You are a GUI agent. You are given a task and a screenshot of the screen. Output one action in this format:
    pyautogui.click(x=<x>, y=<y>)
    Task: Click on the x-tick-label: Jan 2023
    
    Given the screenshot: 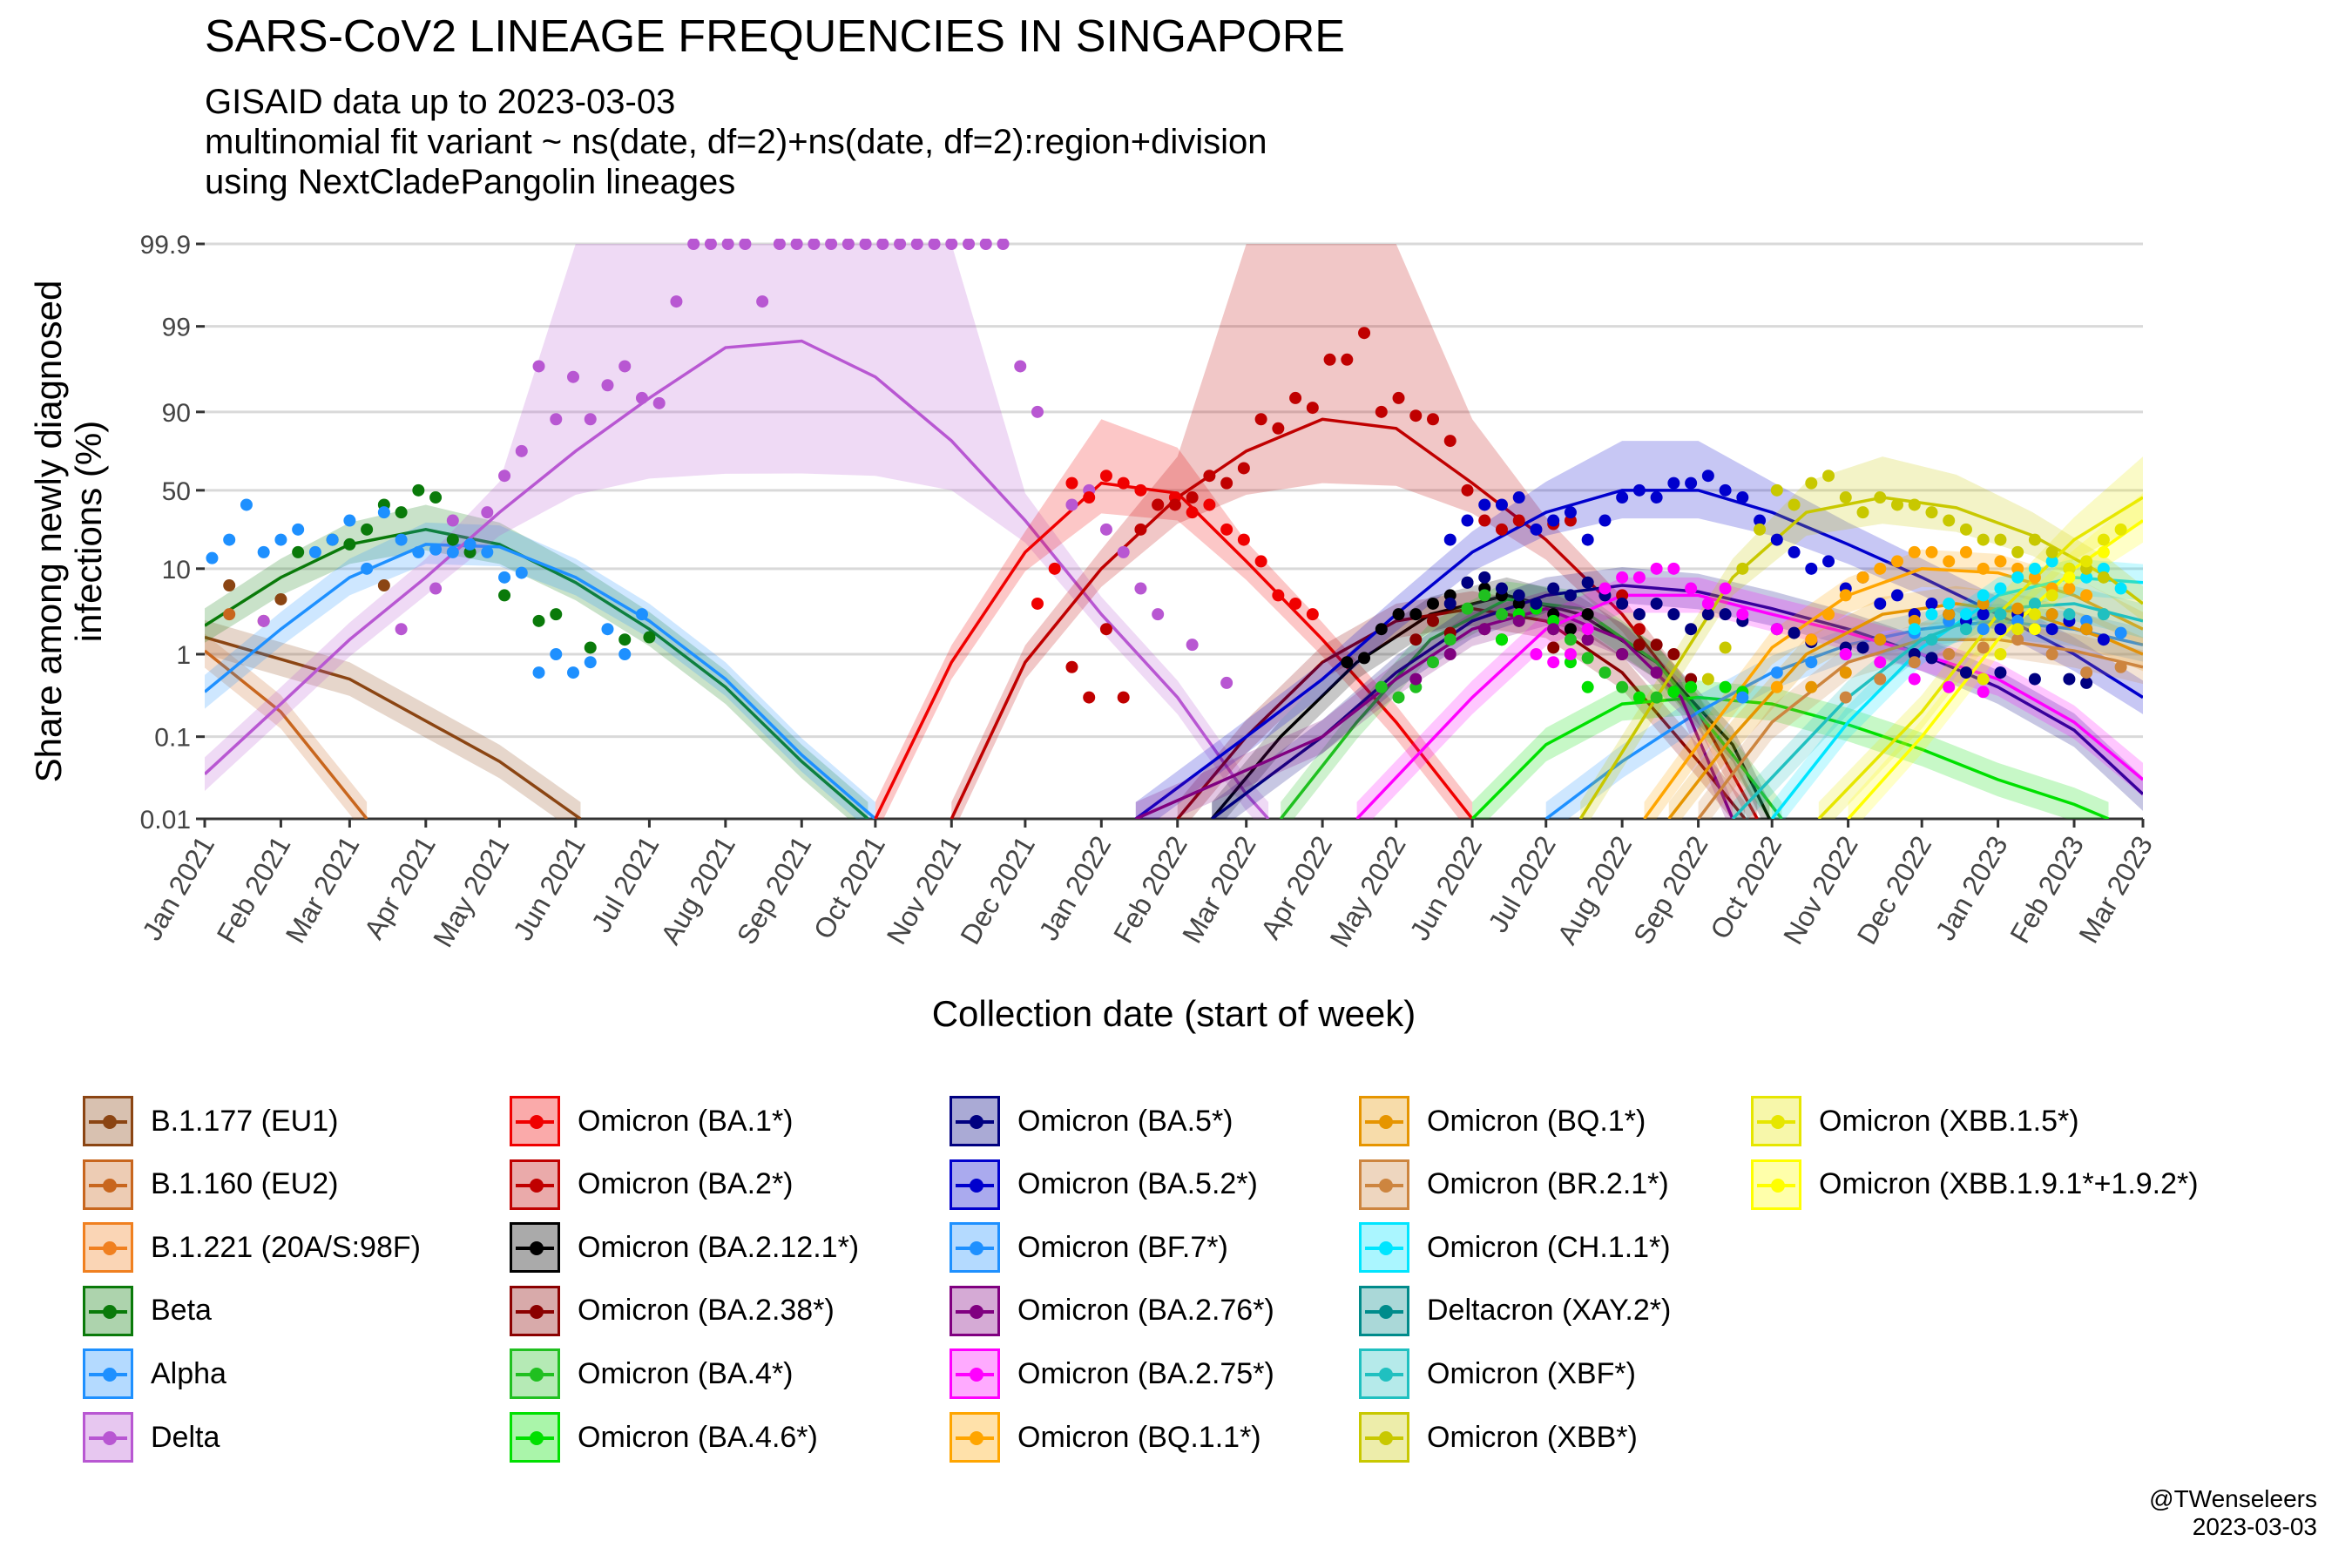 What is the action you would take?
    pyautogui.click(x=1972, y=889)
    